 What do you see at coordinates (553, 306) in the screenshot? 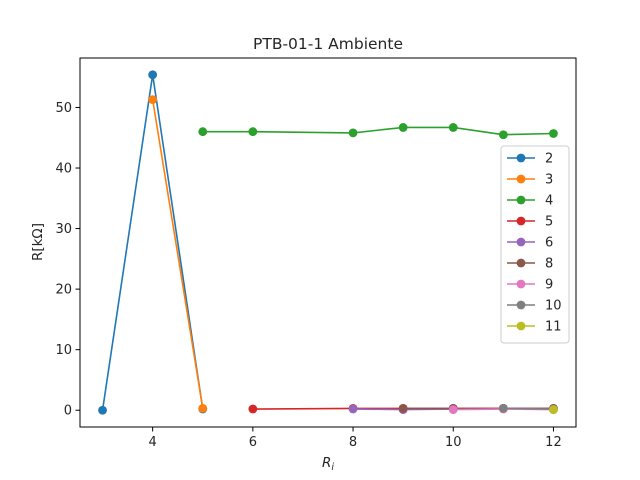
I see `legend-label: 10` at bounding box center [553, 306].